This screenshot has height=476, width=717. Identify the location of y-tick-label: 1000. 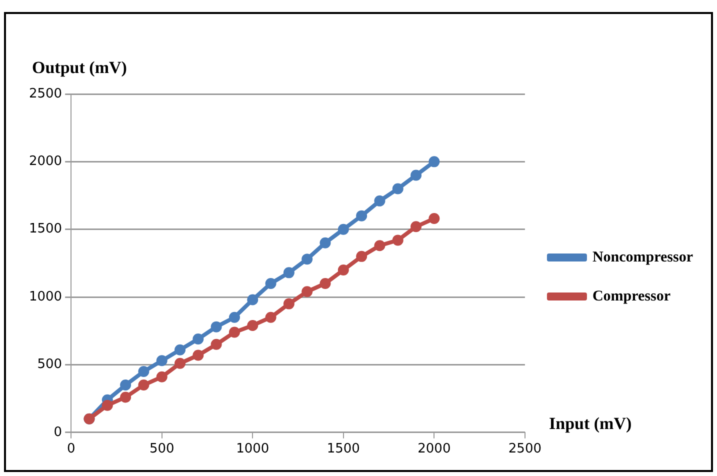
(45, 296).